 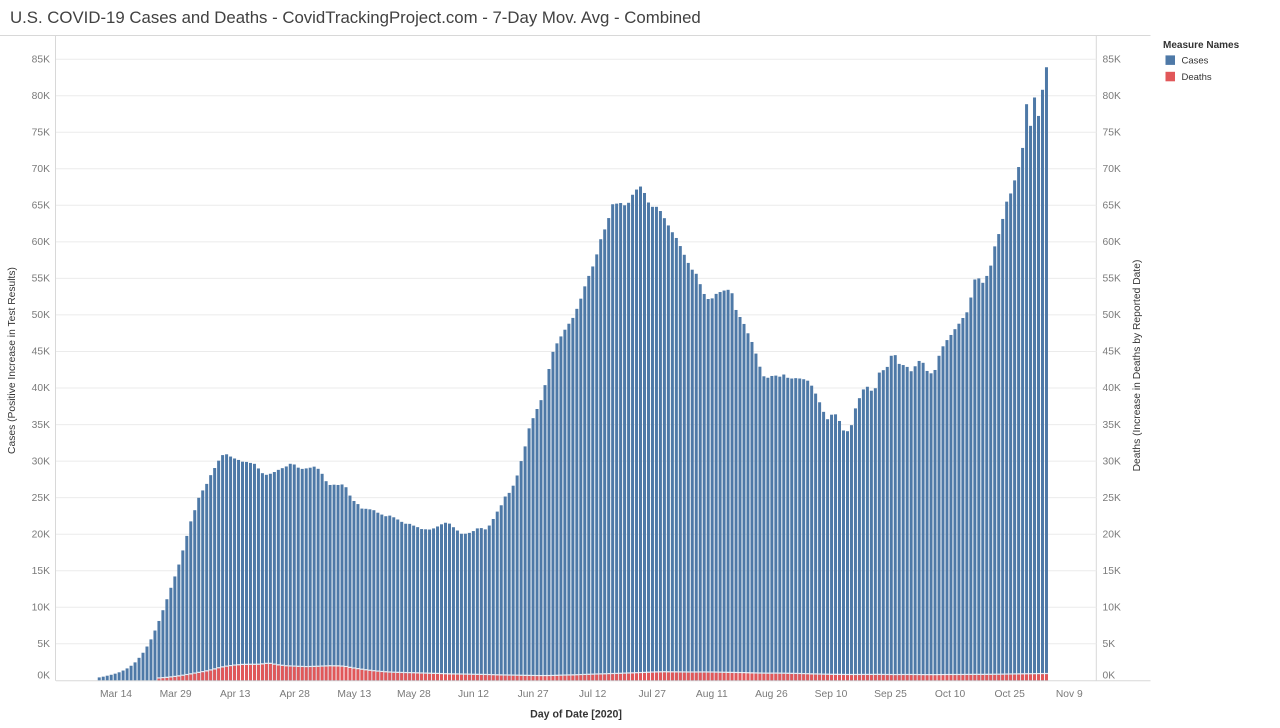 What do you see at coordinates (235, 694) in the screenshot?
I see `svg-text: Apr 13` at bounding box center [235, 694].